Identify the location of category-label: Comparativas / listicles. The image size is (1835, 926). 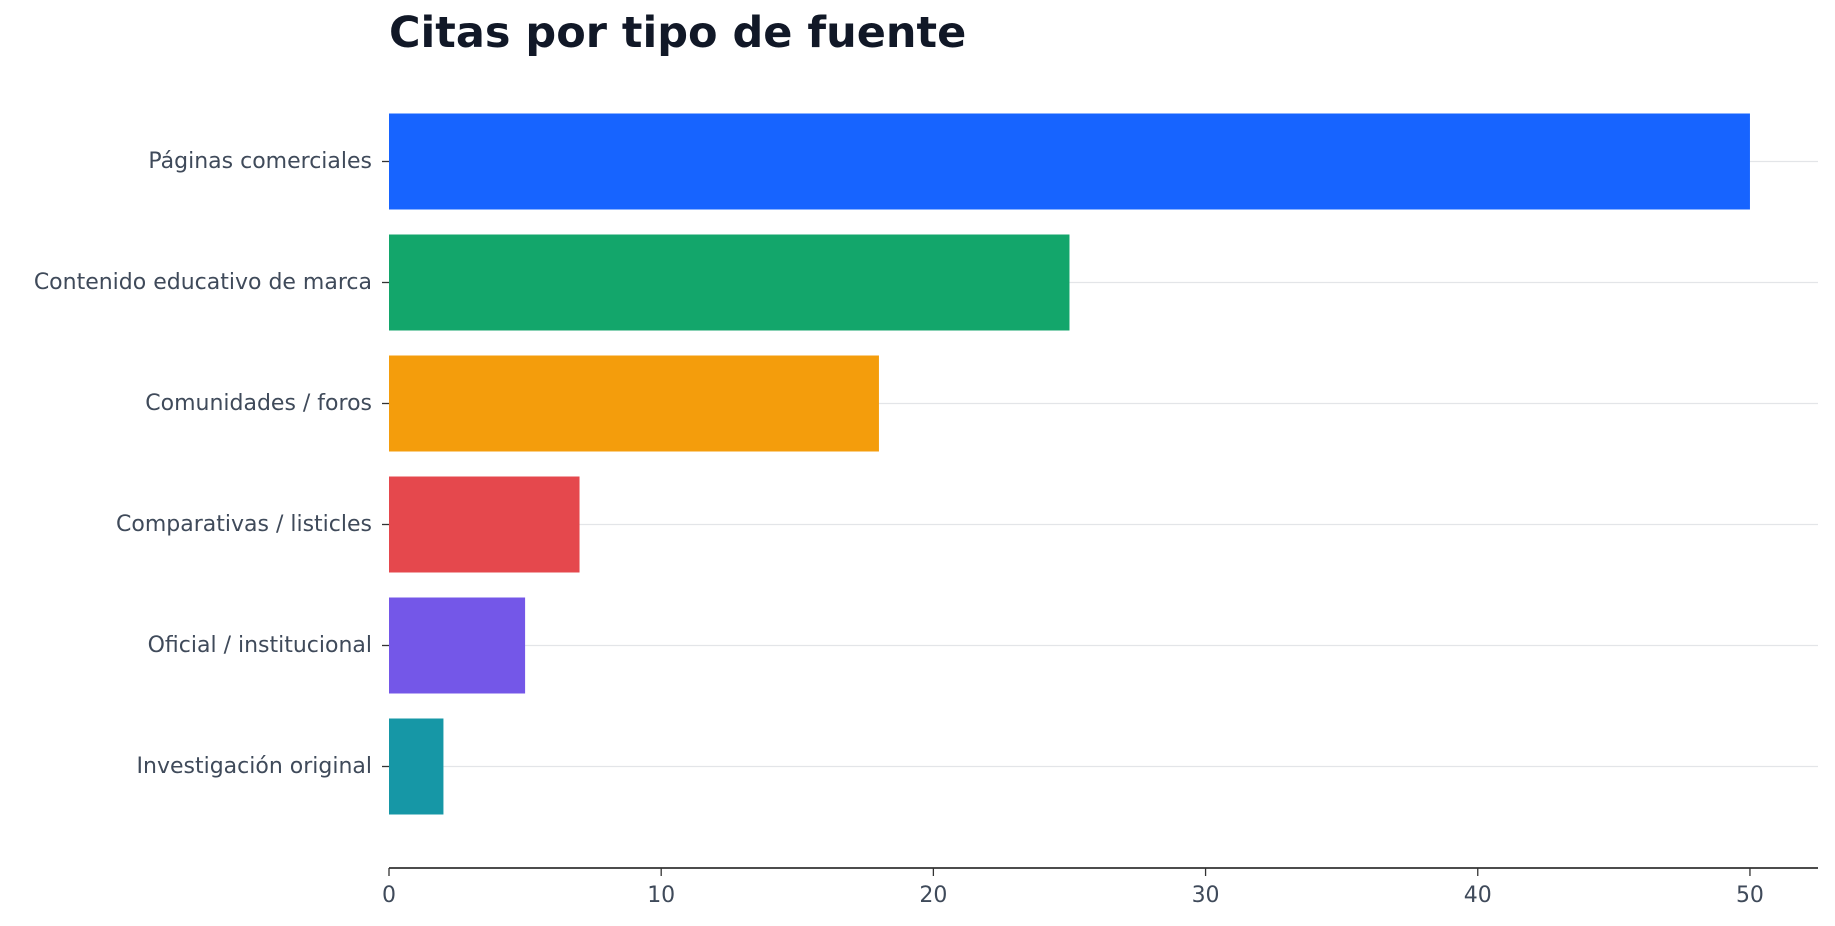
(244, 524).